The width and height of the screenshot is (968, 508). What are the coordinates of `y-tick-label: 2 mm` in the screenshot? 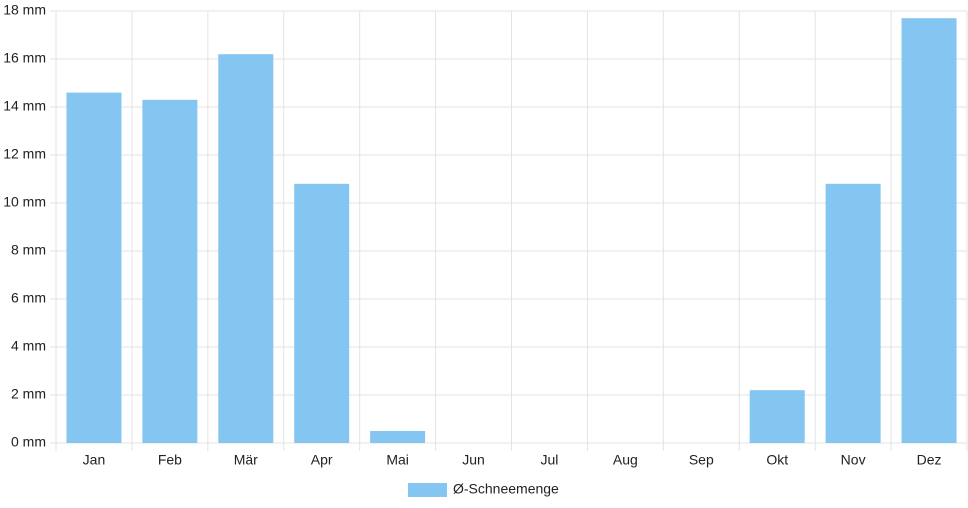 It's located at (28, 394).